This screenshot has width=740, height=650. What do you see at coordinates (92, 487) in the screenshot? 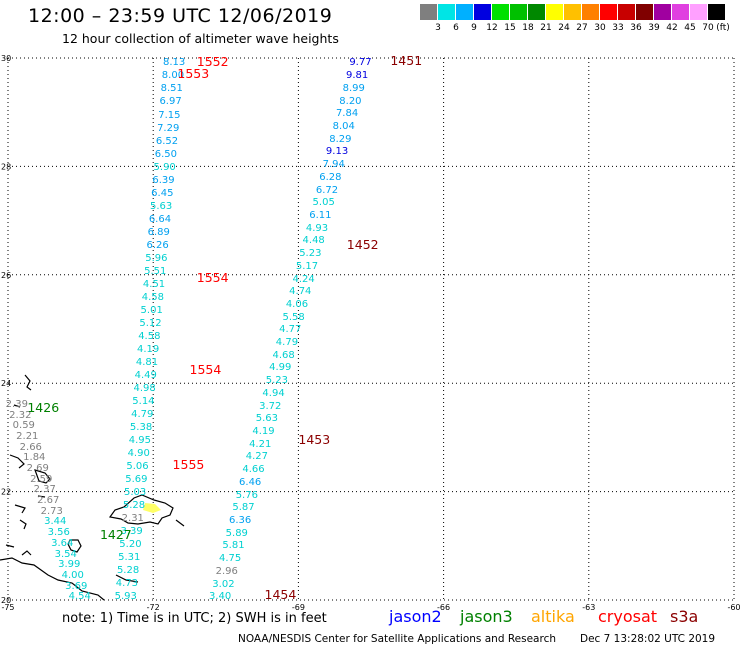
I see `coastline-outlines` at bounding box center [92, 487].